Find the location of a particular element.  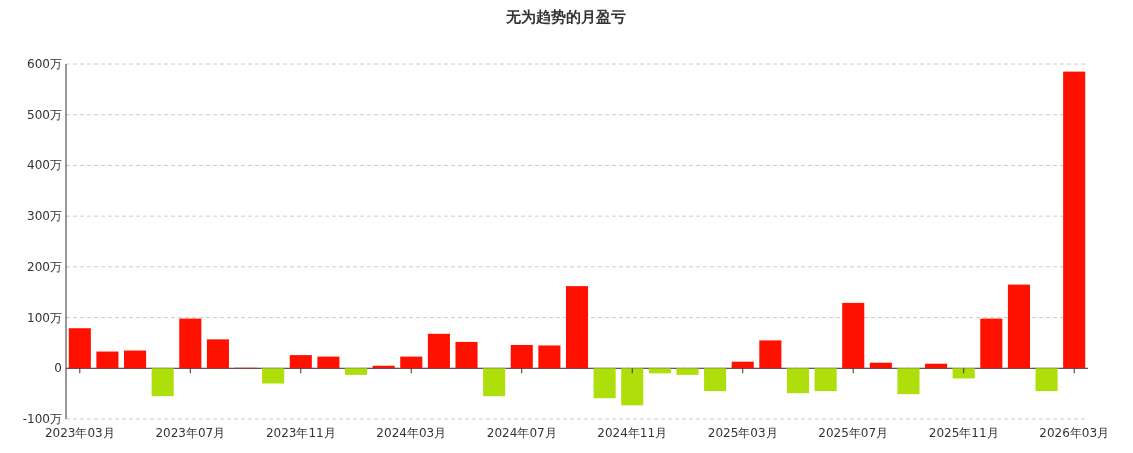

y-tick-label: -100万 is located at coordinates (42, 419).